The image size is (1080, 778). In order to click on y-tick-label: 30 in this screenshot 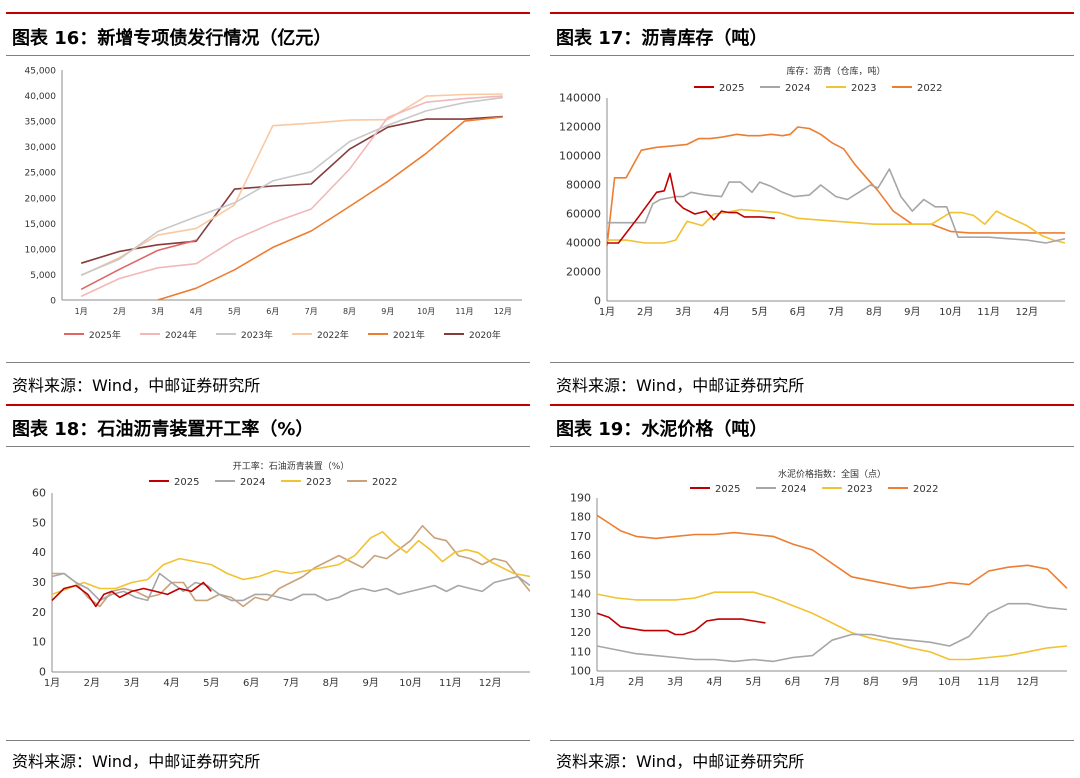, I will do `click(39, 582)`.